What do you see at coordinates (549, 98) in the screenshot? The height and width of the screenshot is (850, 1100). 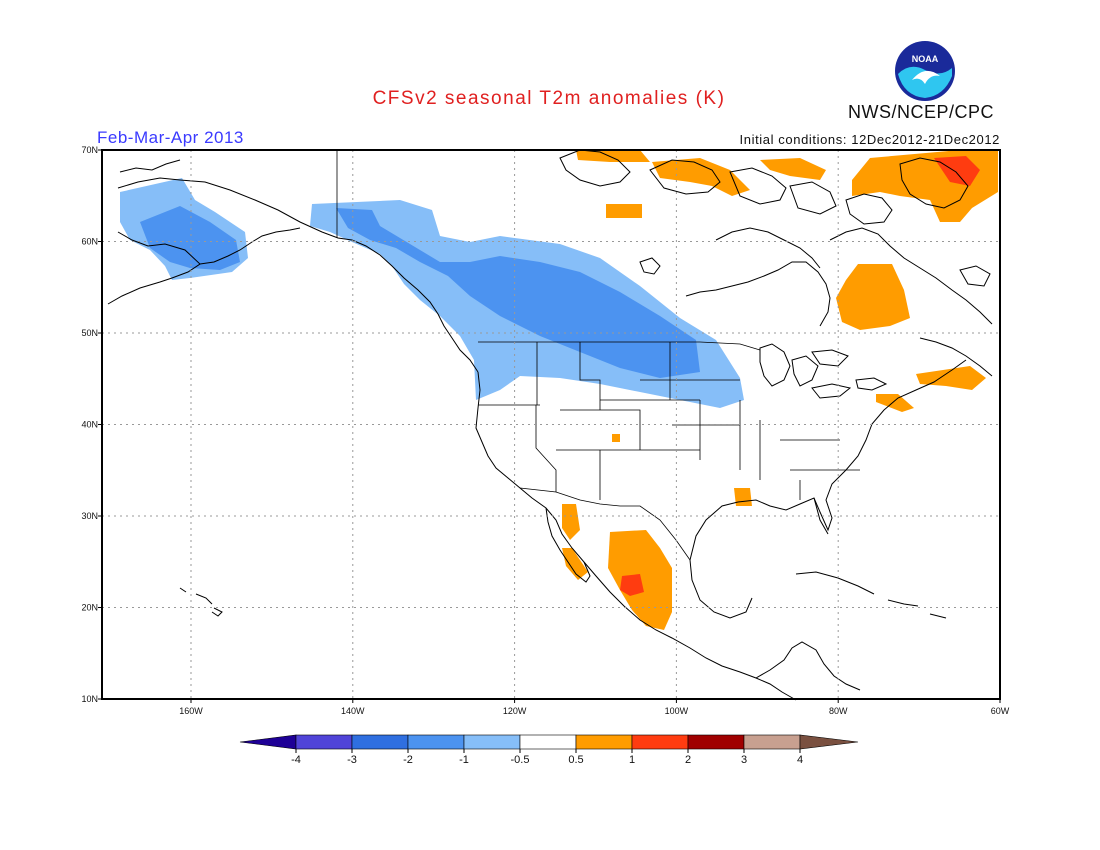 I see `chart-title: CFSv2 seasonal T2m anomalies (K)` at bounding box center [549, 98].